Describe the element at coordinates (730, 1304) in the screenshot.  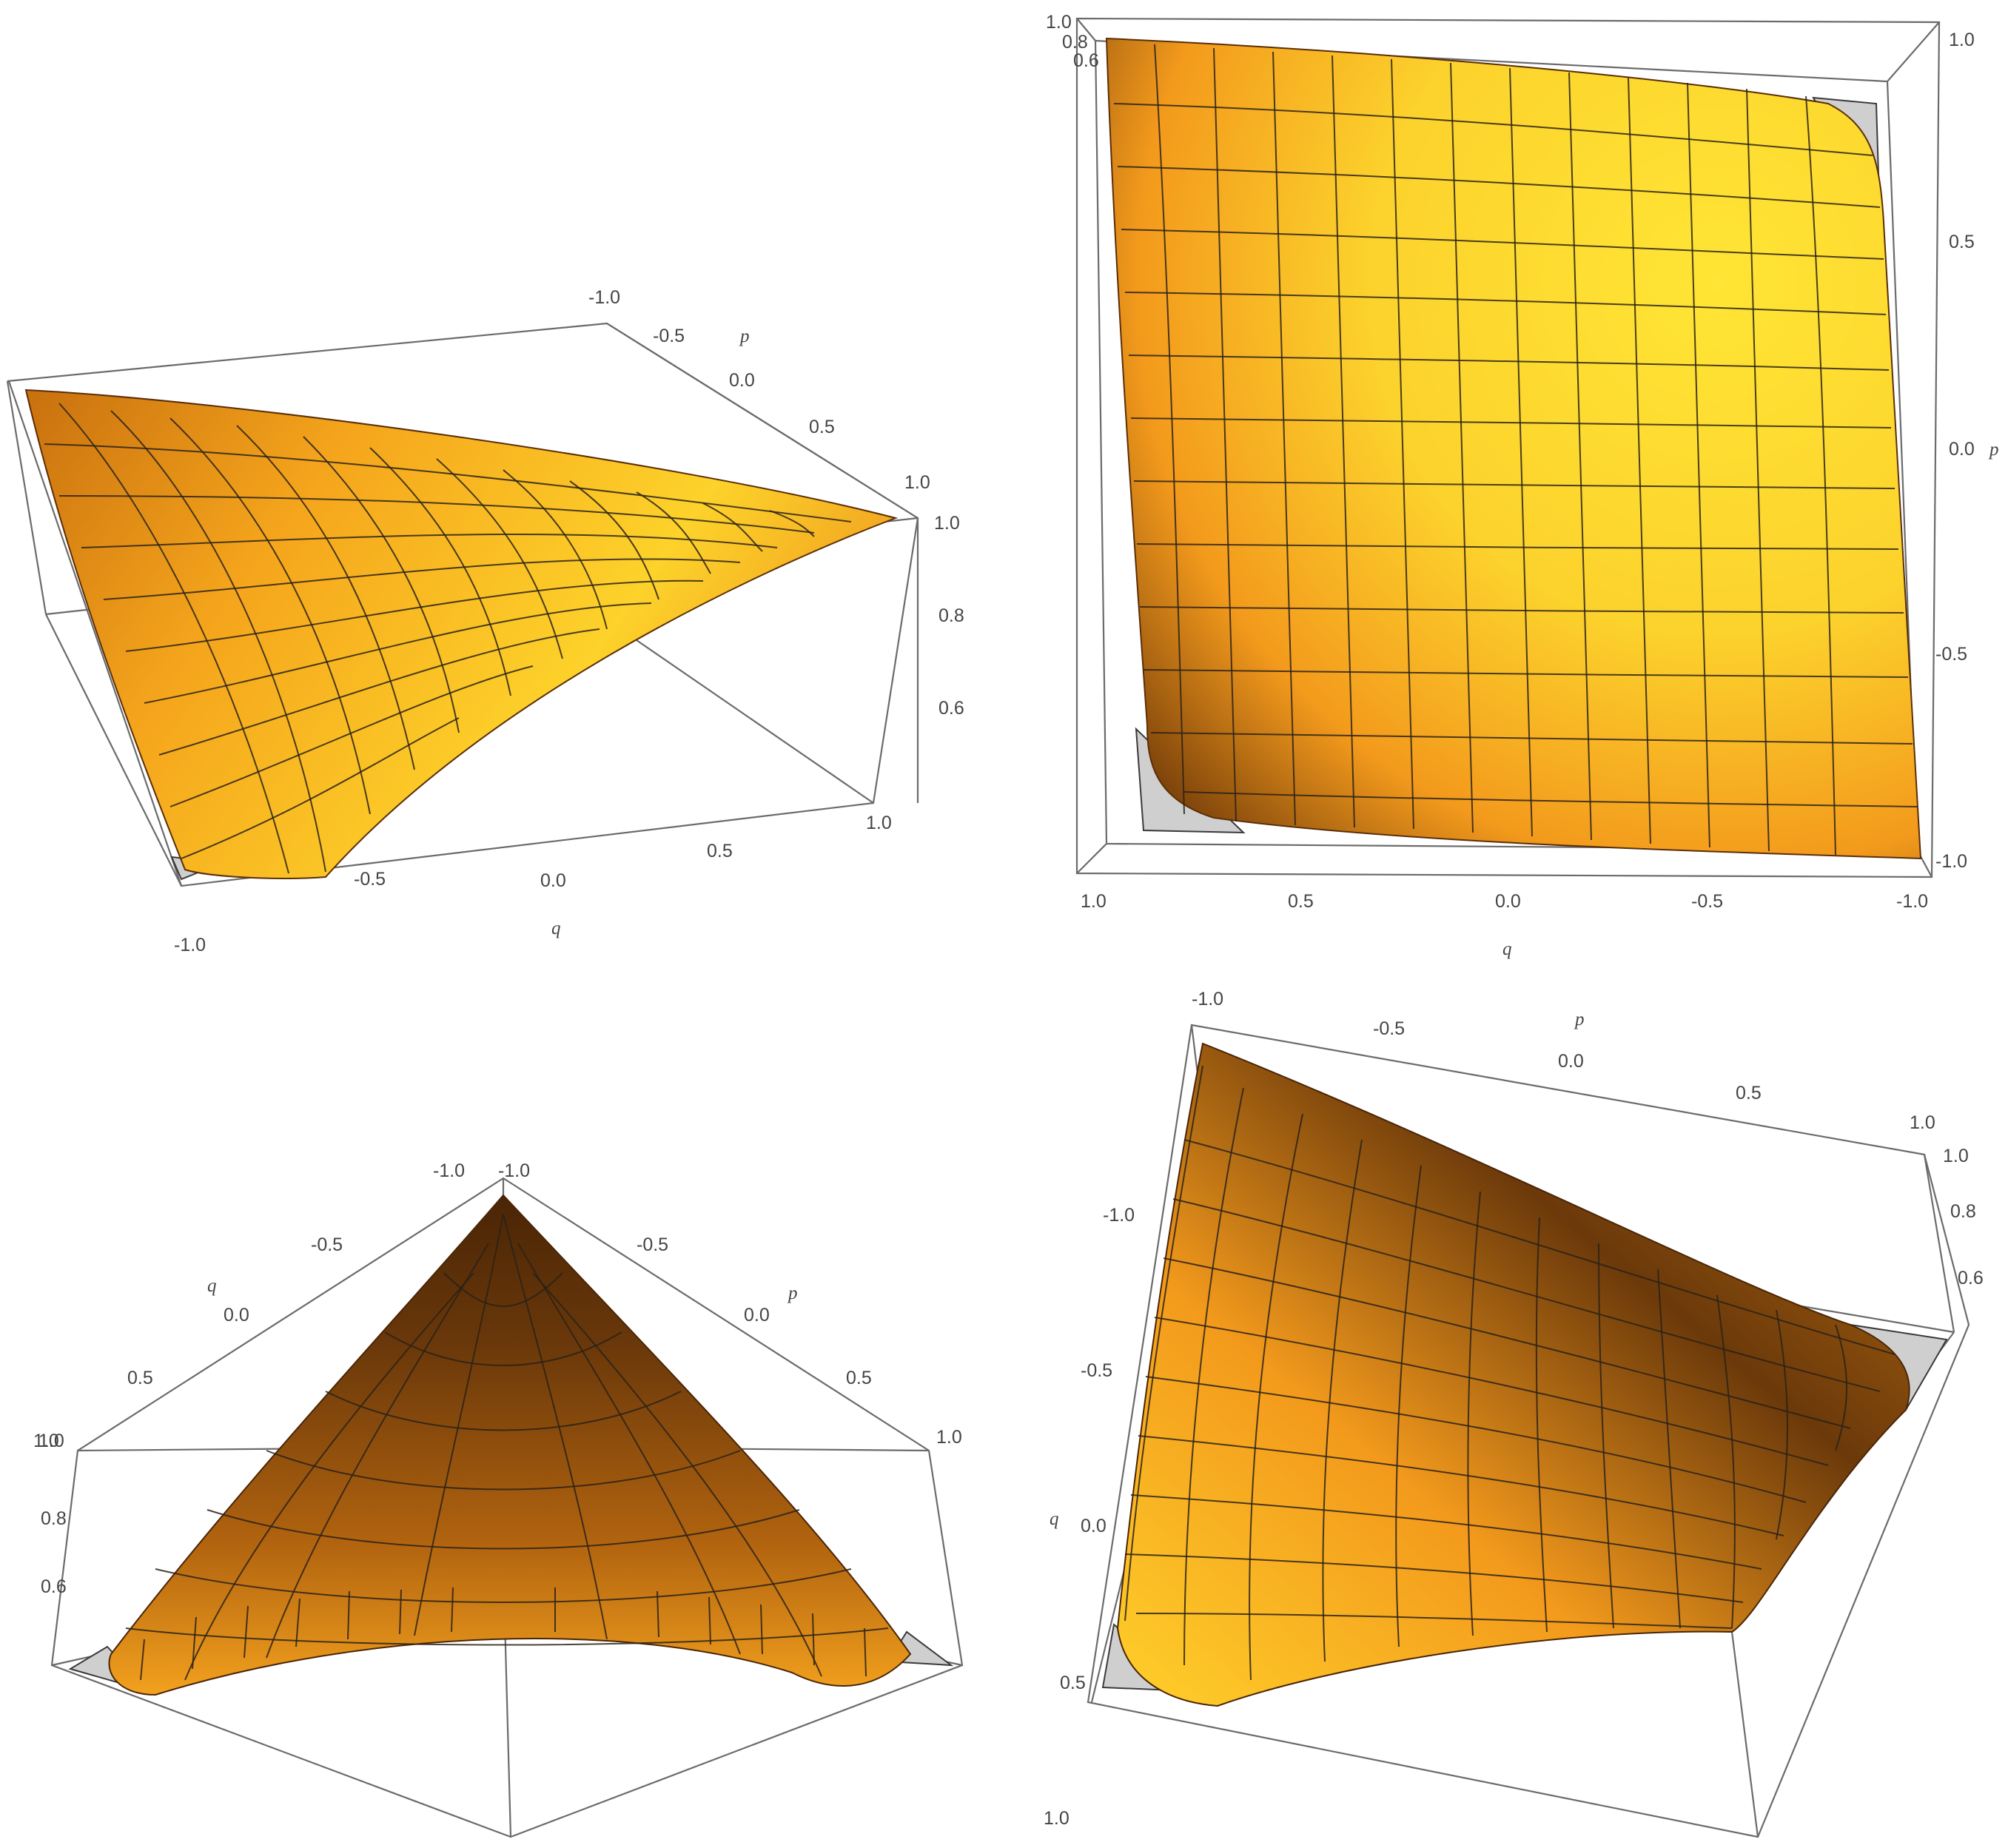
I see `p-axis-bottom-left: -1.0 -0.5 0.0 0.5 1.0 p` at that location.